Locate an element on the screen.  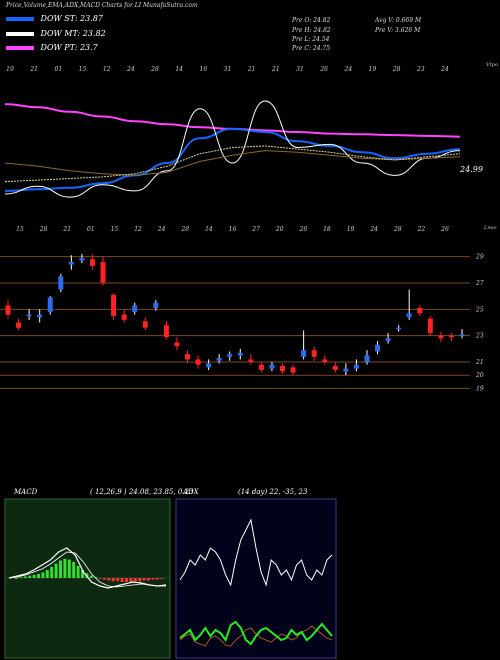
price-tick-label: 27 is located at coordinates (479, 283).